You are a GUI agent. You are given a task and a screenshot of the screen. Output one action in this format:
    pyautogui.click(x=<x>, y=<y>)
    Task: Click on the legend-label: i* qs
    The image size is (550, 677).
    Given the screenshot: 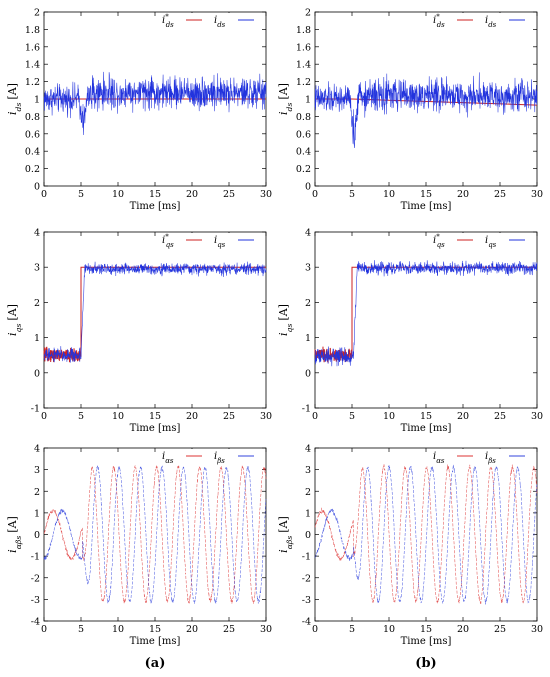 What is the action you would take?
    pyautogui.click(x=168, y=241)
    